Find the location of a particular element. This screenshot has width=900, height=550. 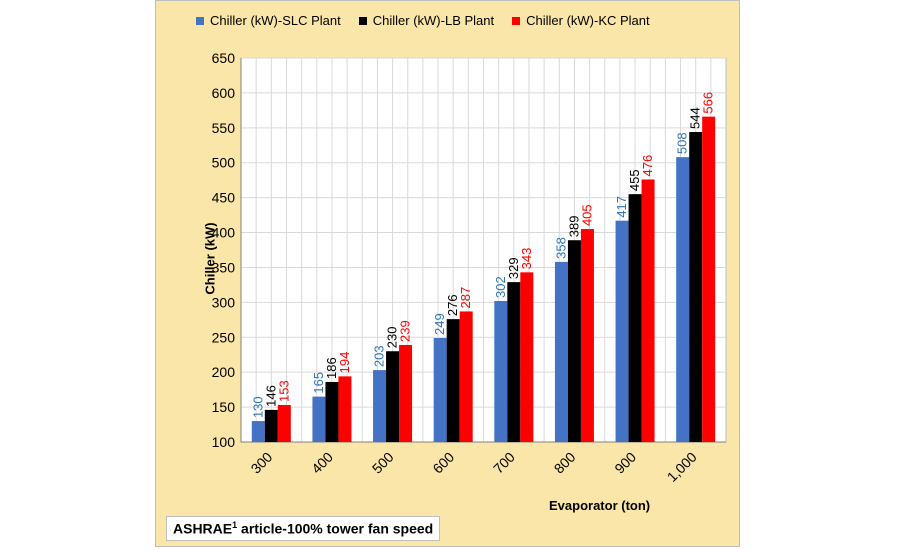

data-label: 417 is located at coordinates (621, 207).